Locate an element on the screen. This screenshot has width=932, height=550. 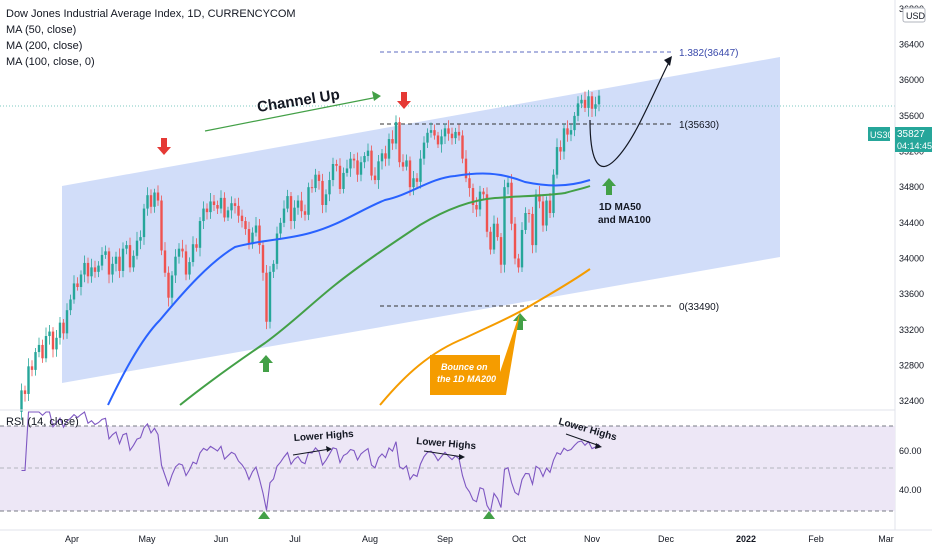
channel-up-arrow-line is located at coordinates (291, 114).